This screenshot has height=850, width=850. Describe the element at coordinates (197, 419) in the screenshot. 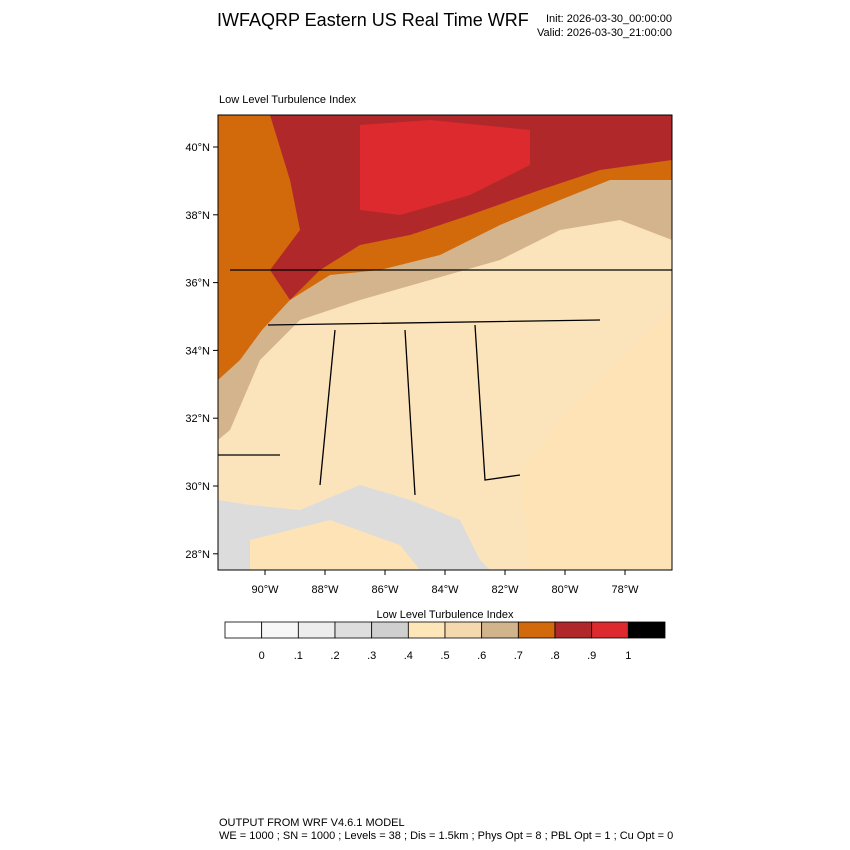

I see `lat-label: 32°N` at that location.